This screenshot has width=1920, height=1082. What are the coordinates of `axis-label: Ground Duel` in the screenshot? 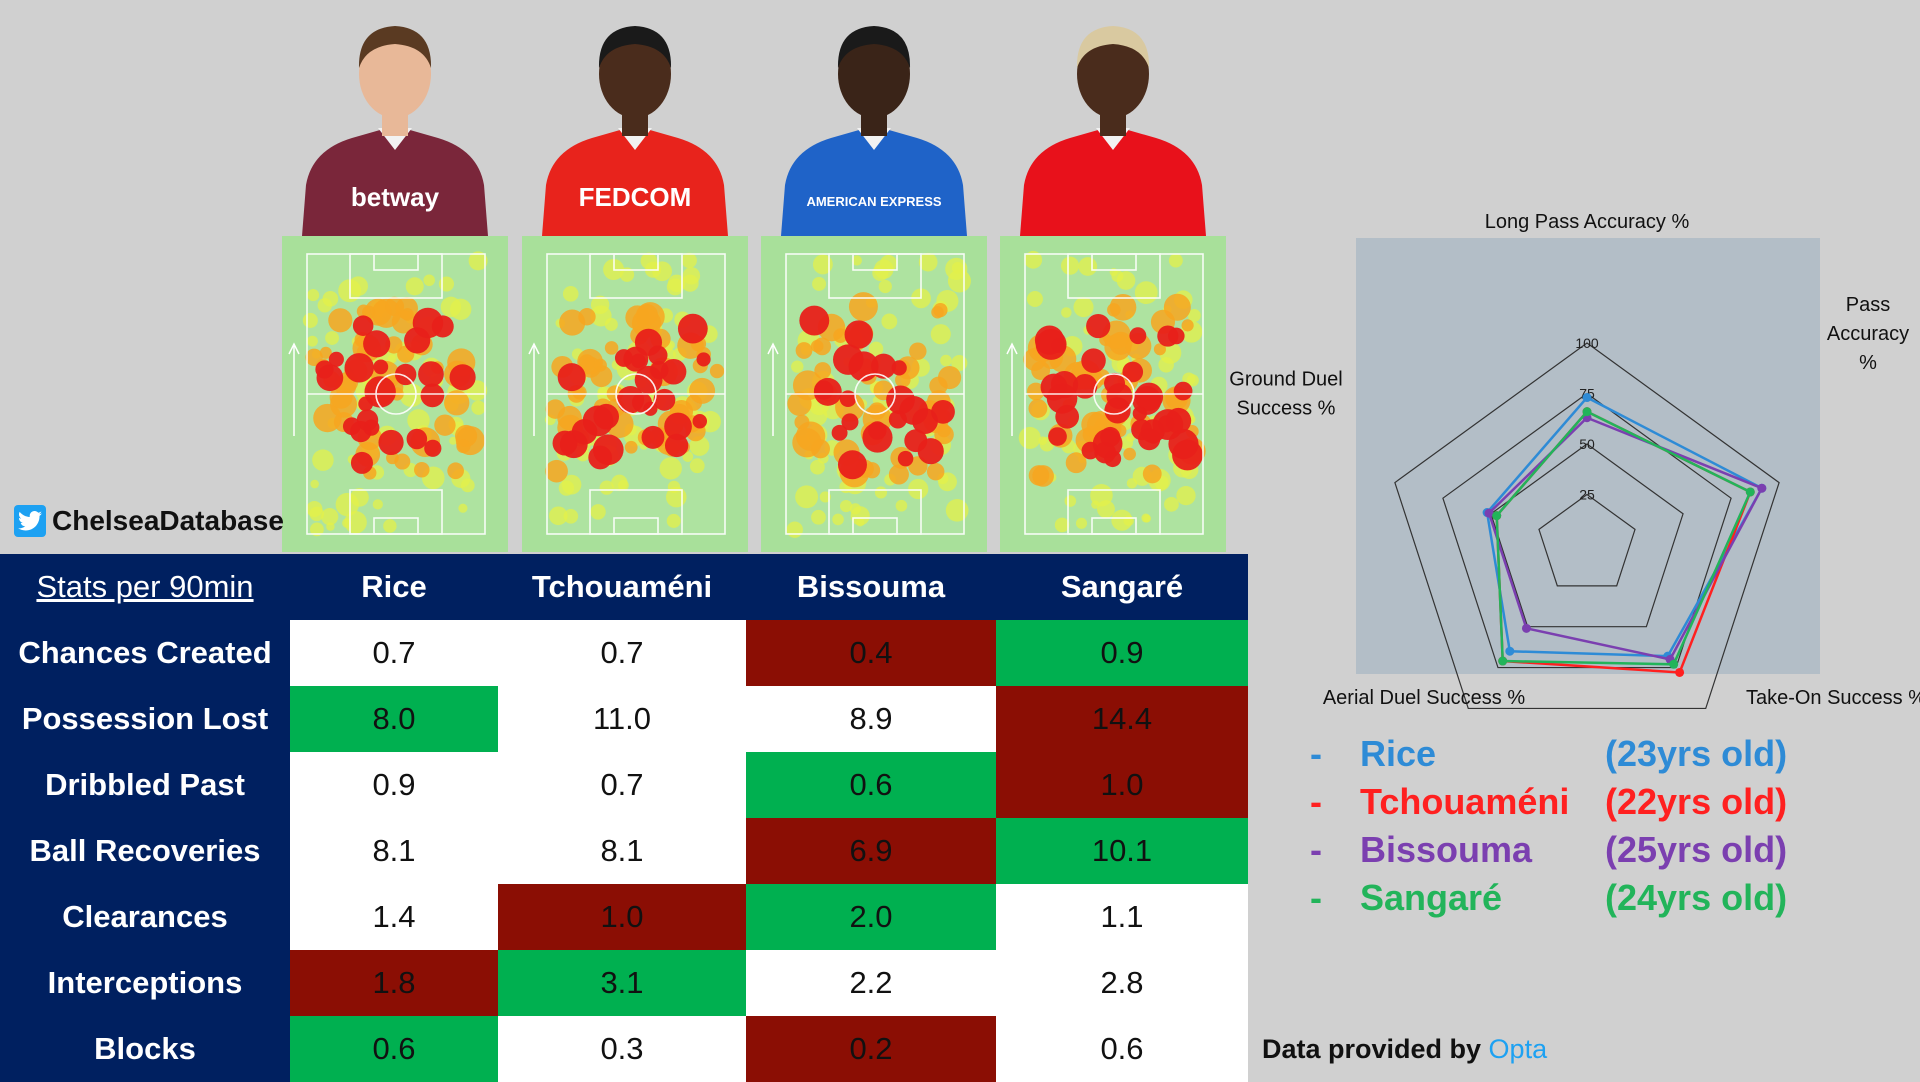 It's located at (1285, 380).